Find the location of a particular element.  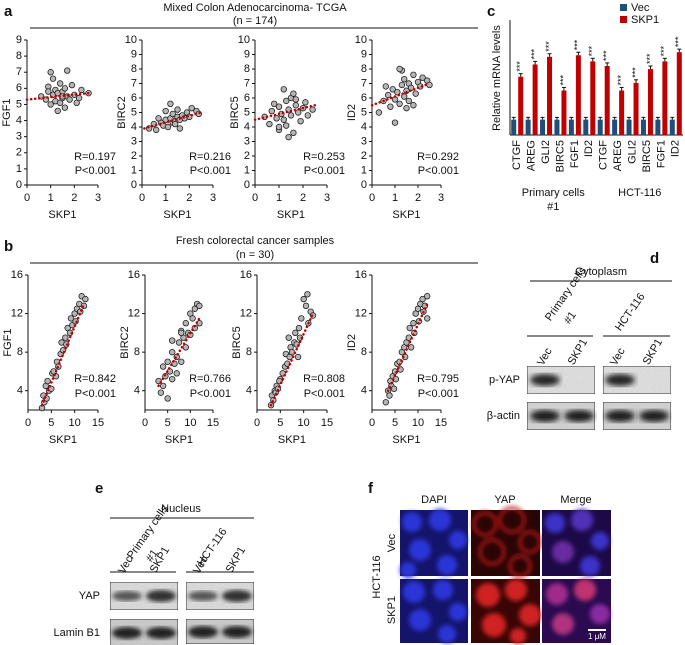

y-tick-label: 7 is located at coordinates (19, 72).